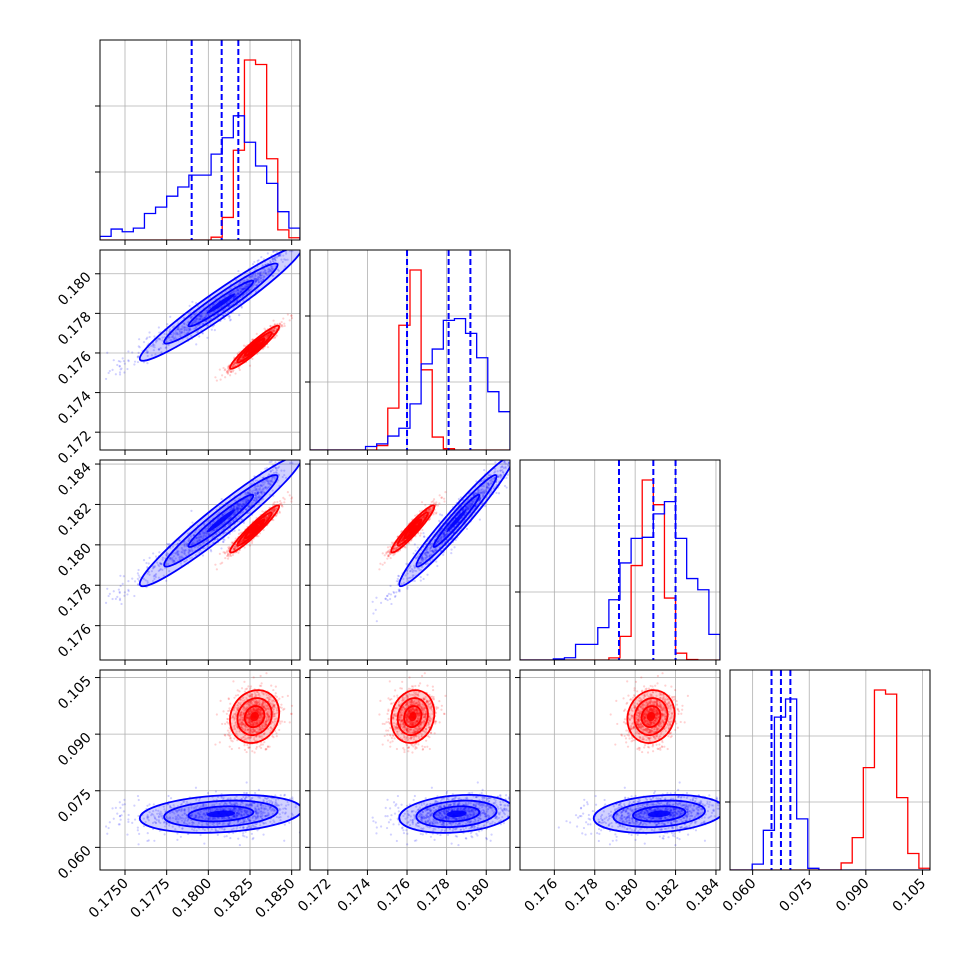 The image size is (970, 975). Describe the element at coordinates (75, 601) in the screenshot. I see `y-tick-label: 0.178` at that location.